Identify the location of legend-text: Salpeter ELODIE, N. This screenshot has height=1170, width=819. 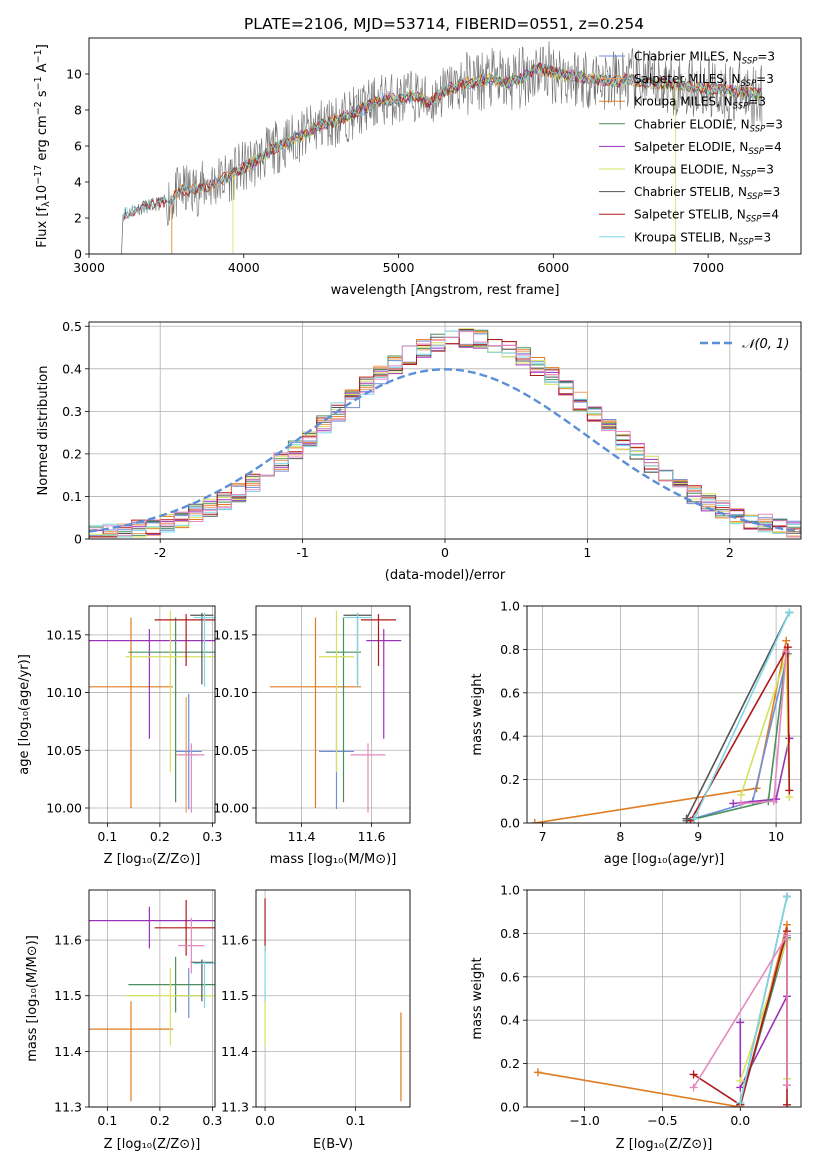
(691, 147).